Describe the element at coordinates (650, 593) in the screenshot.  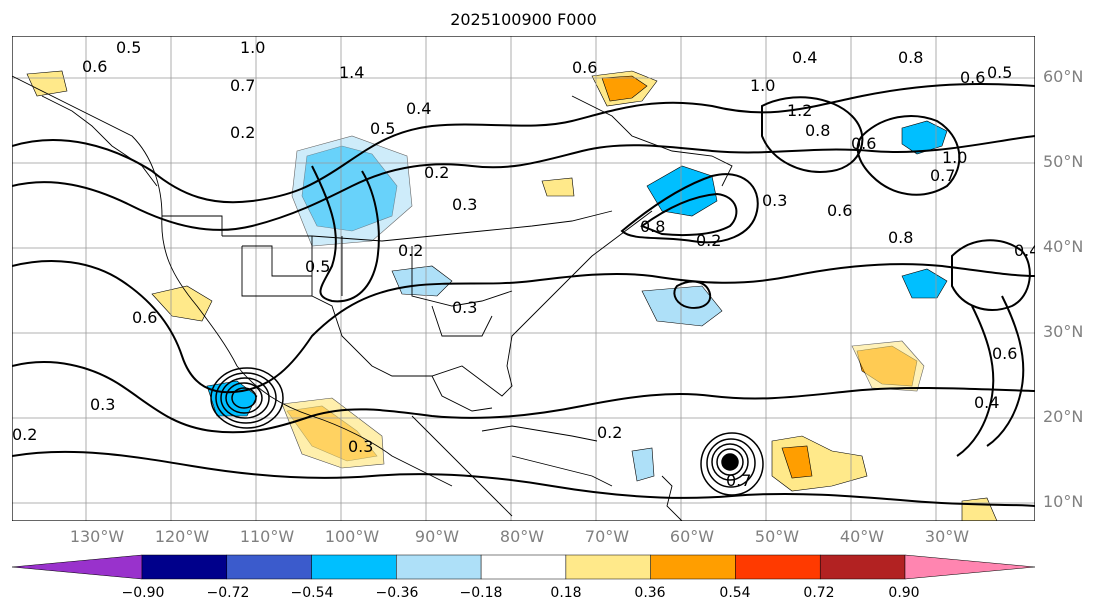
I see `colorbar-tick: 0.36` at that location.